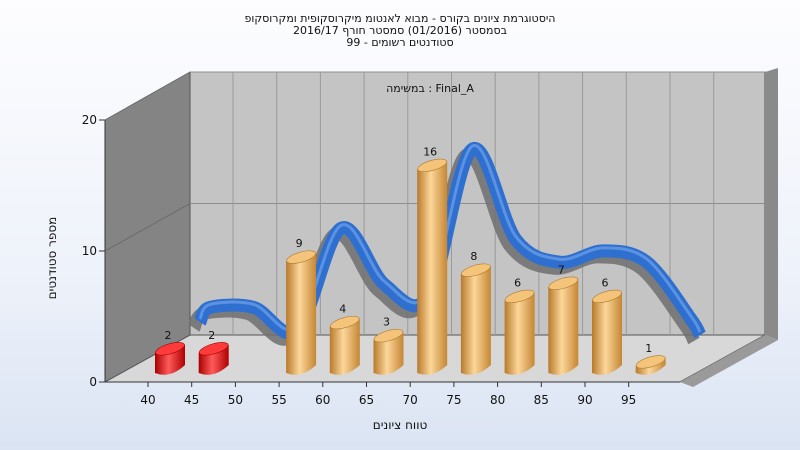  I want to click on bar-90: 6, so click(607, 325).